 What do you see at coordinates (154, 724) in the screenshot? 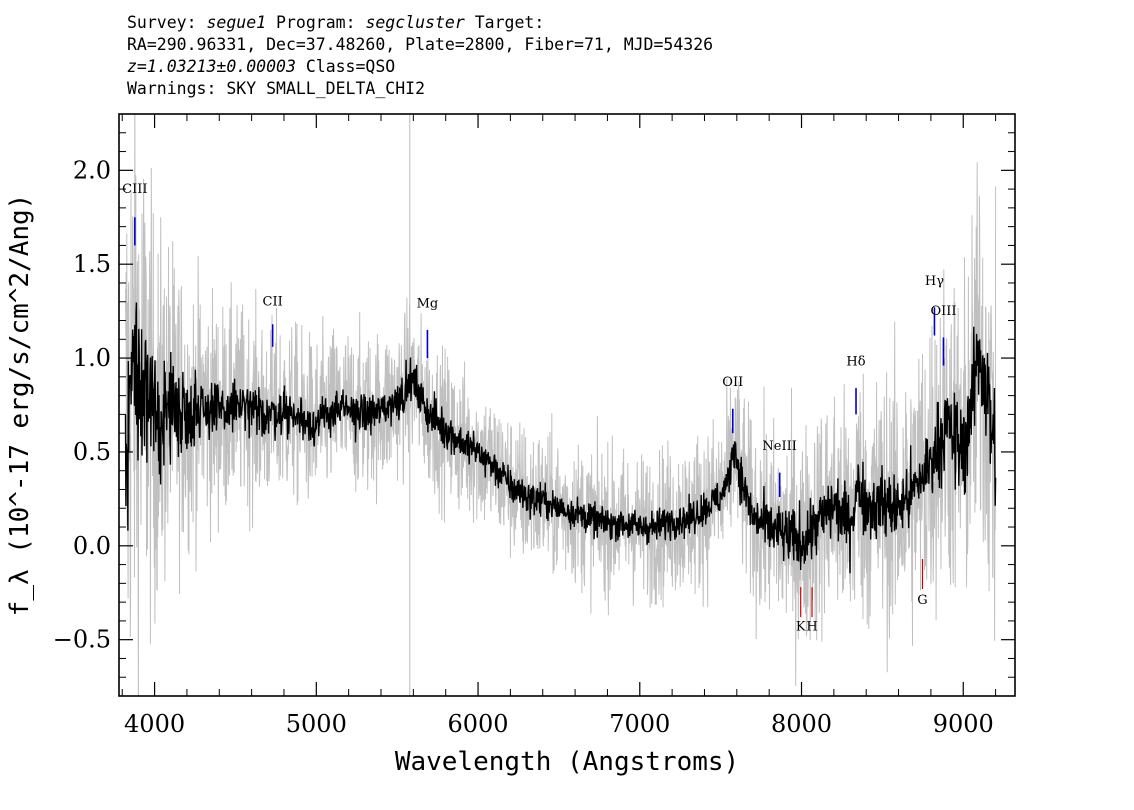
I see `x-tick-label: 4000` at bounding box center [154, 724].